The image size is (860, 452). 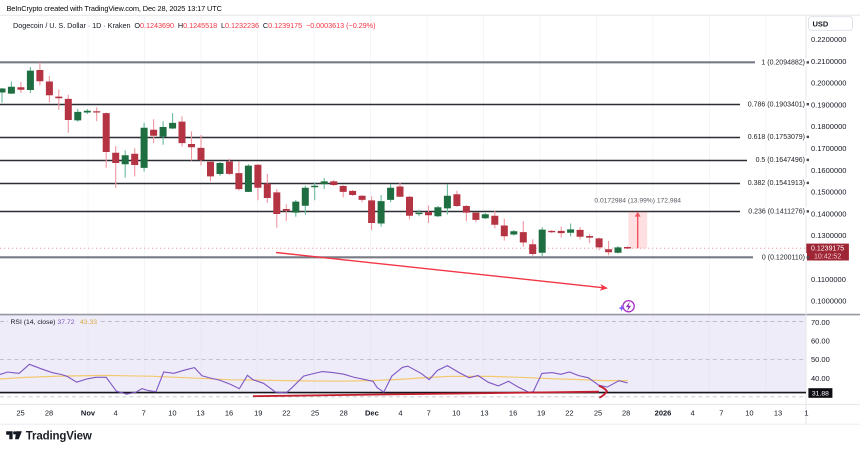 I want to click on svg-text: 0.1300000, so click(x=828, y=235).